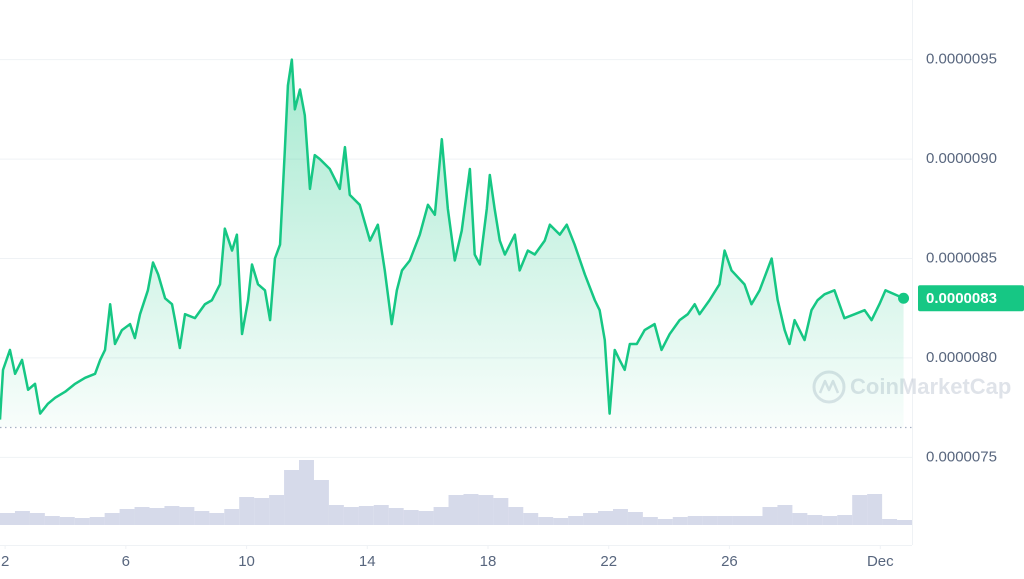 The width and height of the screenshot is (1024, 579). What do you see at coordinates (961, 59) in the screenshot?
I see `y-tick-label: 0.0000095` at bounding box center [961, 59].